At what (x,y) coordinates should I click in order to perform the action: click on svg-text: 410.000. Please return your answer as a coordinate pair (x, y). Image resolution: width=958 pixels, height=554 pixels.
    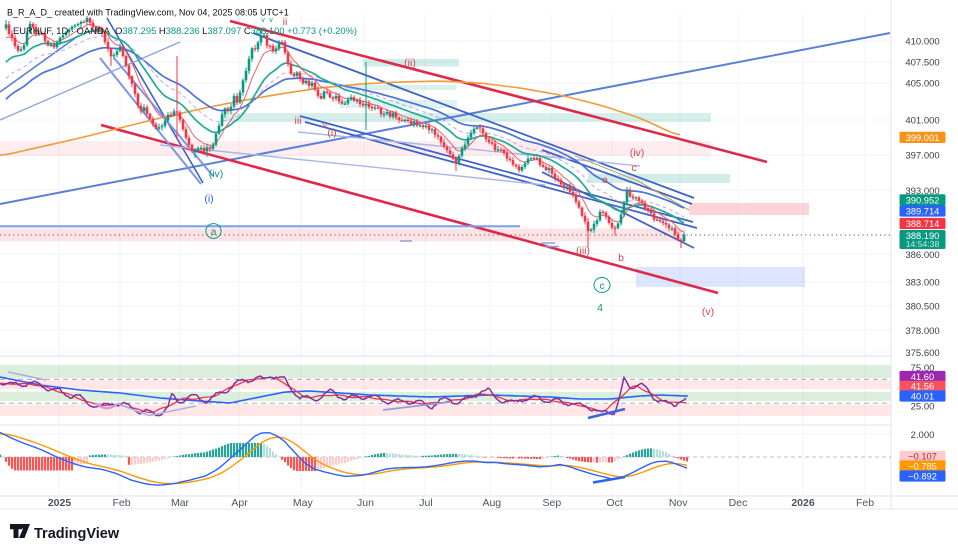
    Looking at the image, I should click on (922, 41).